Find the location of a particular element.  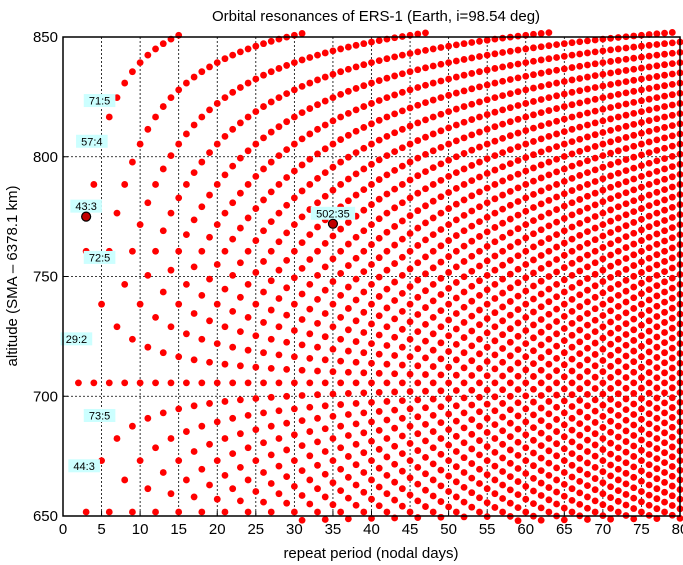

annotation-label: 57:4 is located at coordinates (91, 142).